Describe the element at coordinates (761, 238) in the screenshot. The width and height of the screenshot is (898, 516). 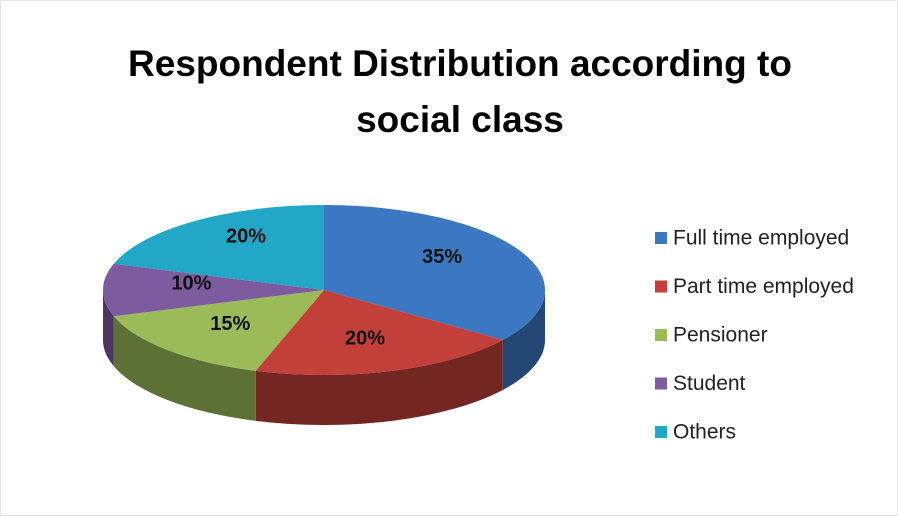
I see `legend-label: Full time employed` at that location.